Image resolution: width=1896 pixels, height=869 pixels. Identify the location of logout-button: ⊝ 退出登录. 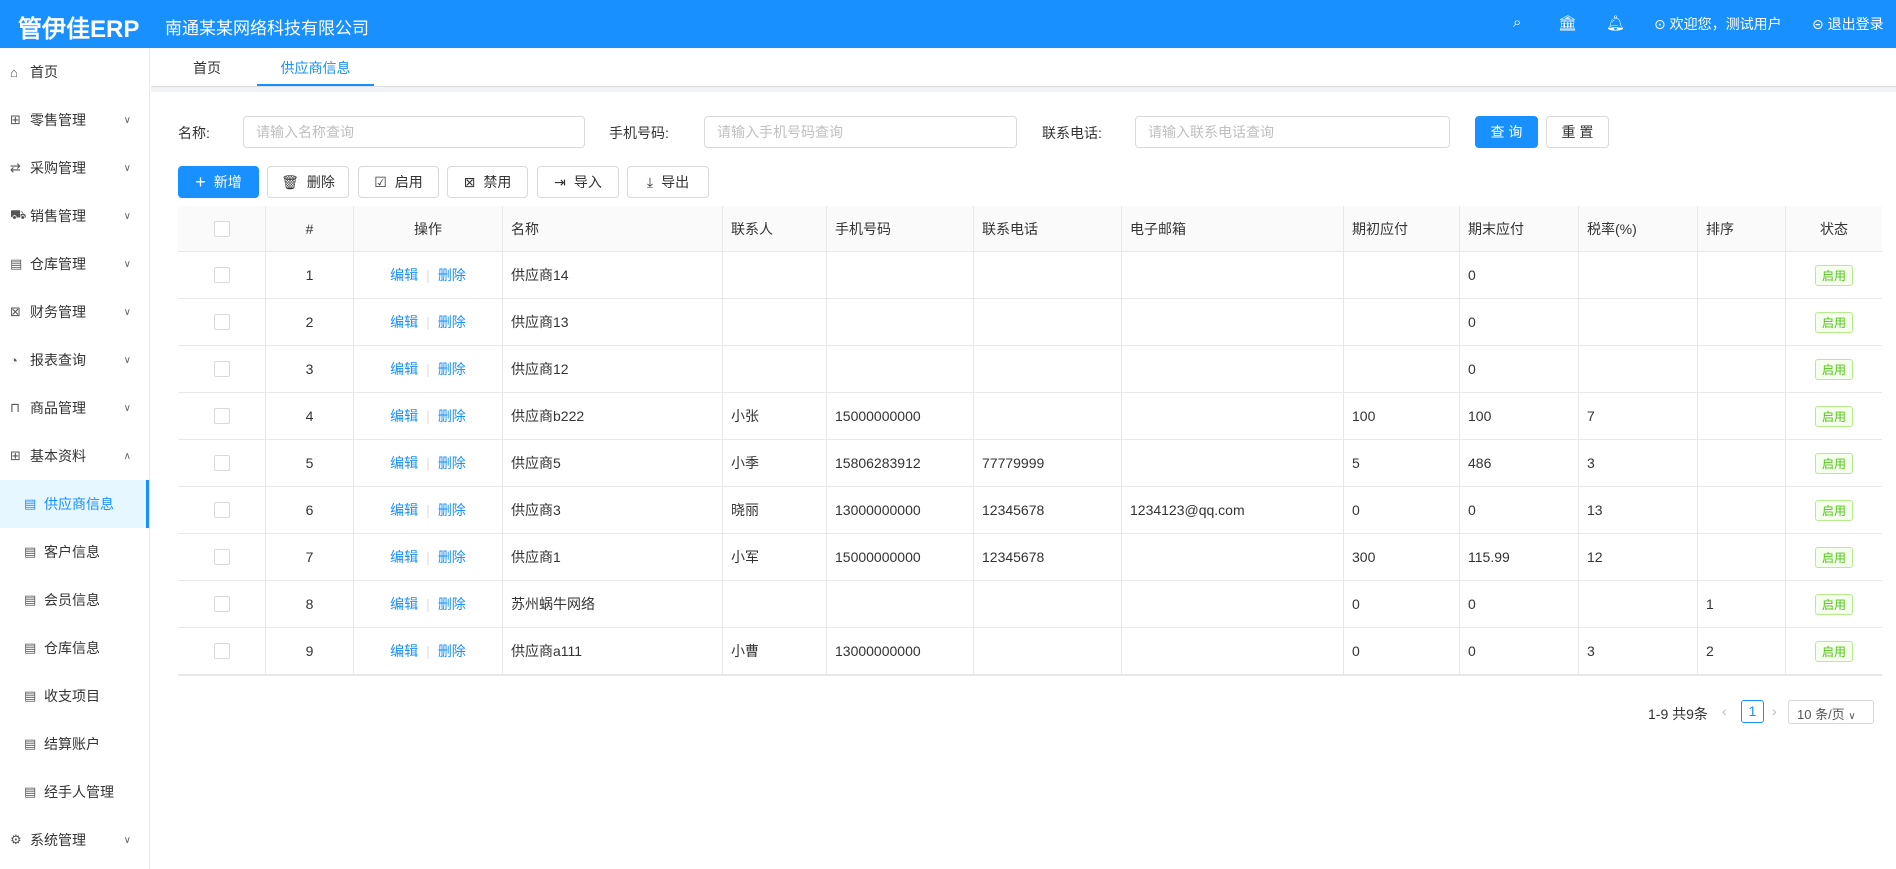
(1848, 24).